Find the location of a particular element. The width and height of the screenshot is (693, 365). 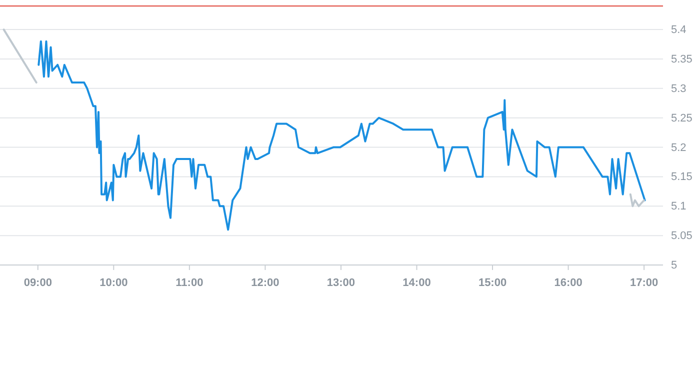

x-tick-label: 17:00 is located at coordinates (644, 282).